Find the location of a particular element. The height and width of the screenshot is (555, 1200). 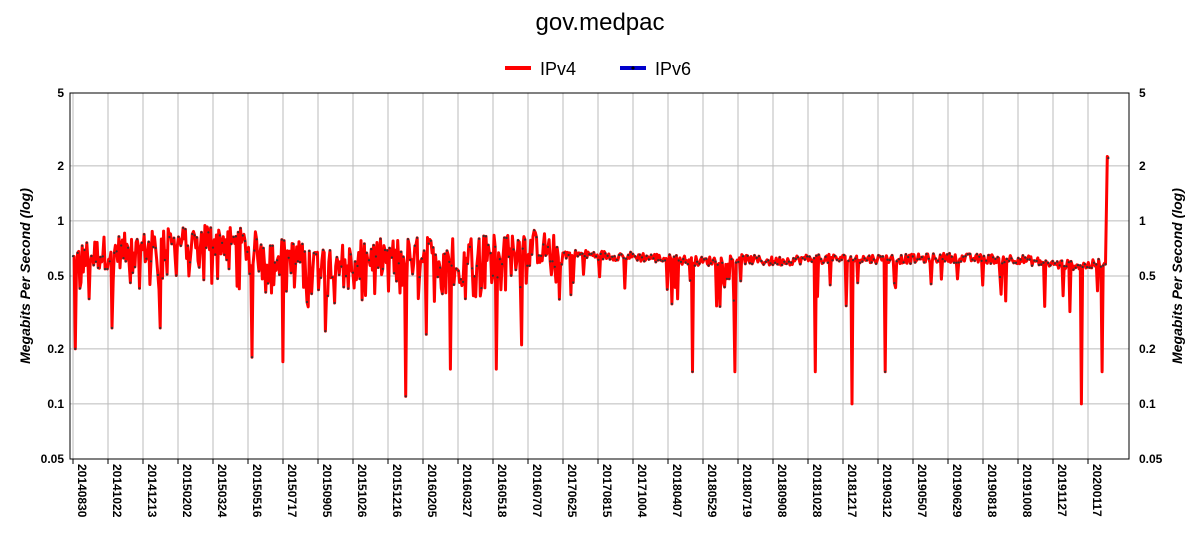

y-tick-label-left: 0.2 is located at coordinates (55, 349).